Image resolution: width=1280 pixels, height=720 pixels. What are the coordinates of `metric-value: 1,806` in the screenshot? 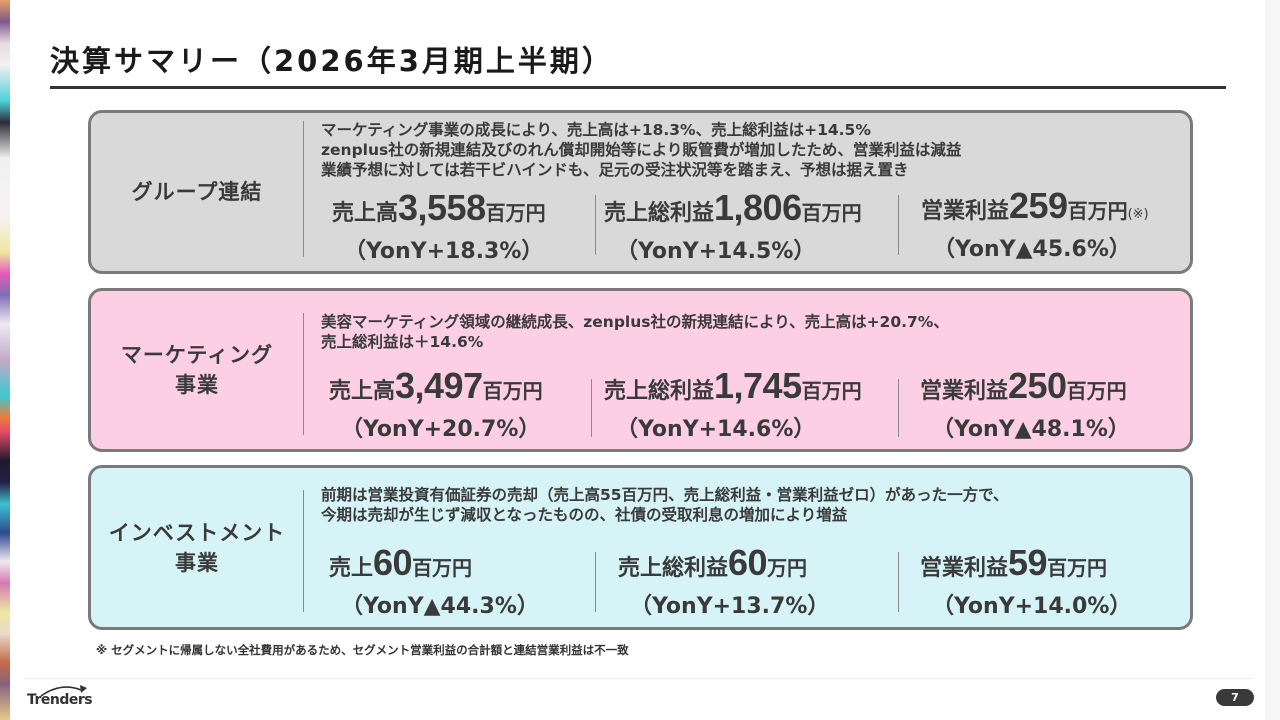 It's located at (758, 207).